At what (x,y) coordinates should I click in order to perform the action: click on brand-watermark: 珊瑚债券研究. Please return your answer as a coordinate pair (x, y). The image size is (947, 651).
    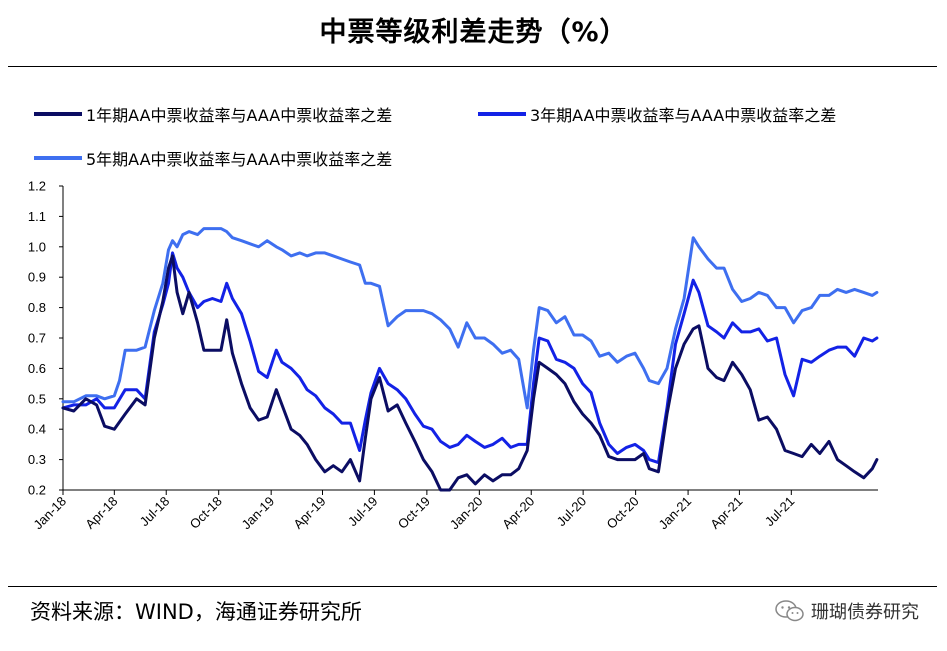
    Looking at the image, I should click on (847, 611).